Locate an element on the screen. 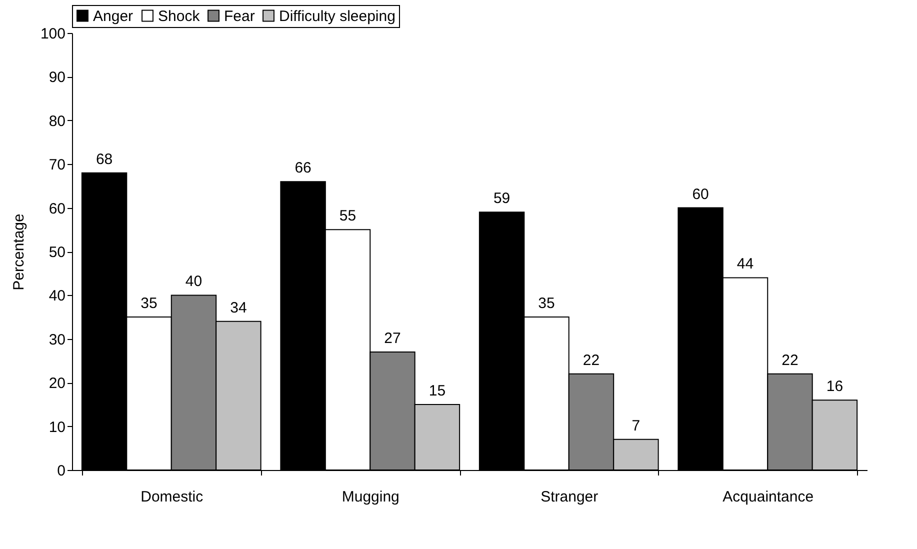 The height and width of the screenshot is (549, 917). y-tick-label: 100 is located at coordinates (53, 34).